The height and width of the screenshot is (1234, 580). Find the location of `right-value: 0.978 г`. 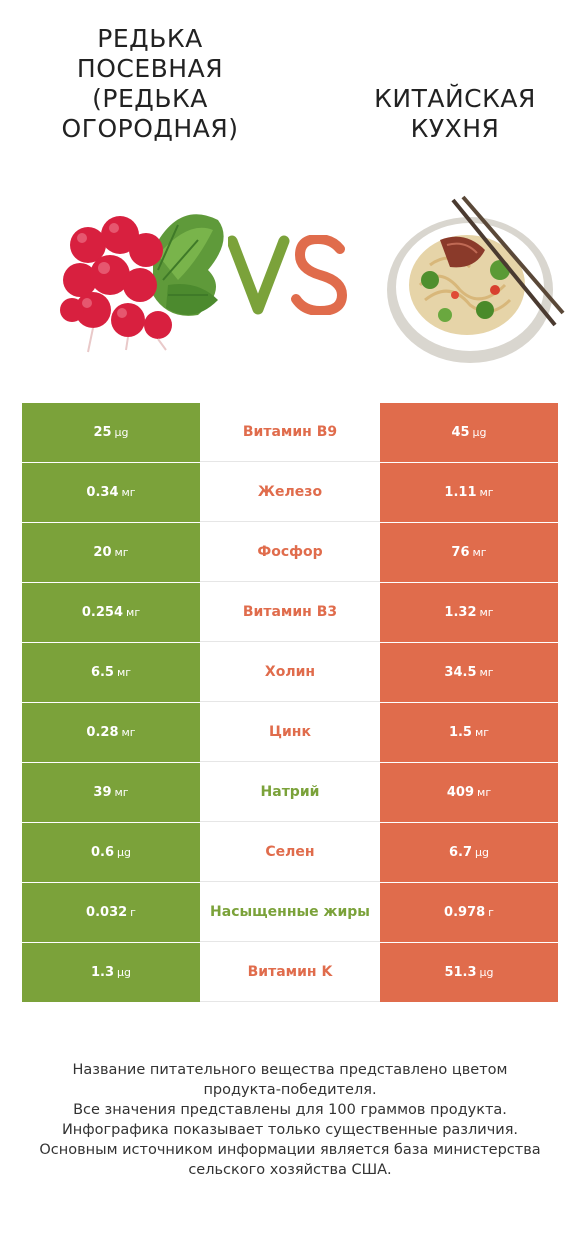

right-value: 0.978 г is located at coordinates (469, 912).